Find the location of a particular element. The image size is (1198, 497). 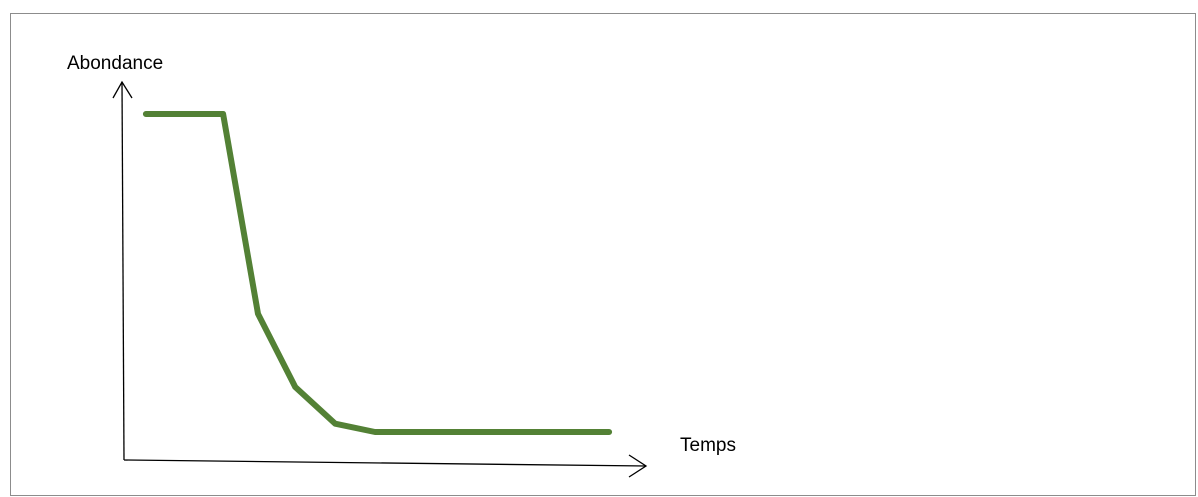

x-axis-arrowhead is located at coordinates (638, 466).